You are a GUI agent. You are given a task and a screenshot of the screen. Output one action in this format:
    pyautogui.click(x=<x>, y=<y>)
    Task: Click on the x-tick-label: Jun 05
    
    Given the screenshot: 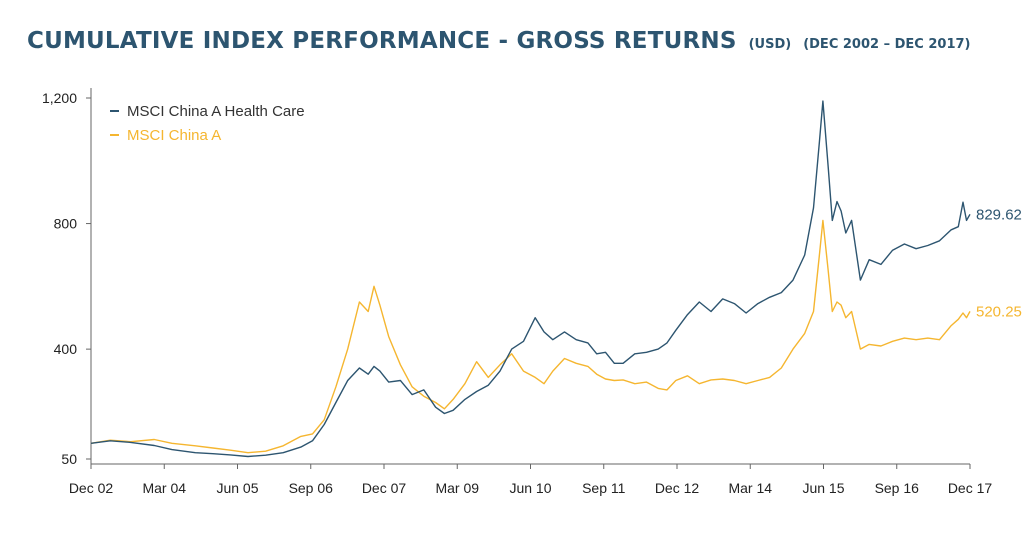 What is the action you would take?
    pyautogui.click(x=237, y=488)
    